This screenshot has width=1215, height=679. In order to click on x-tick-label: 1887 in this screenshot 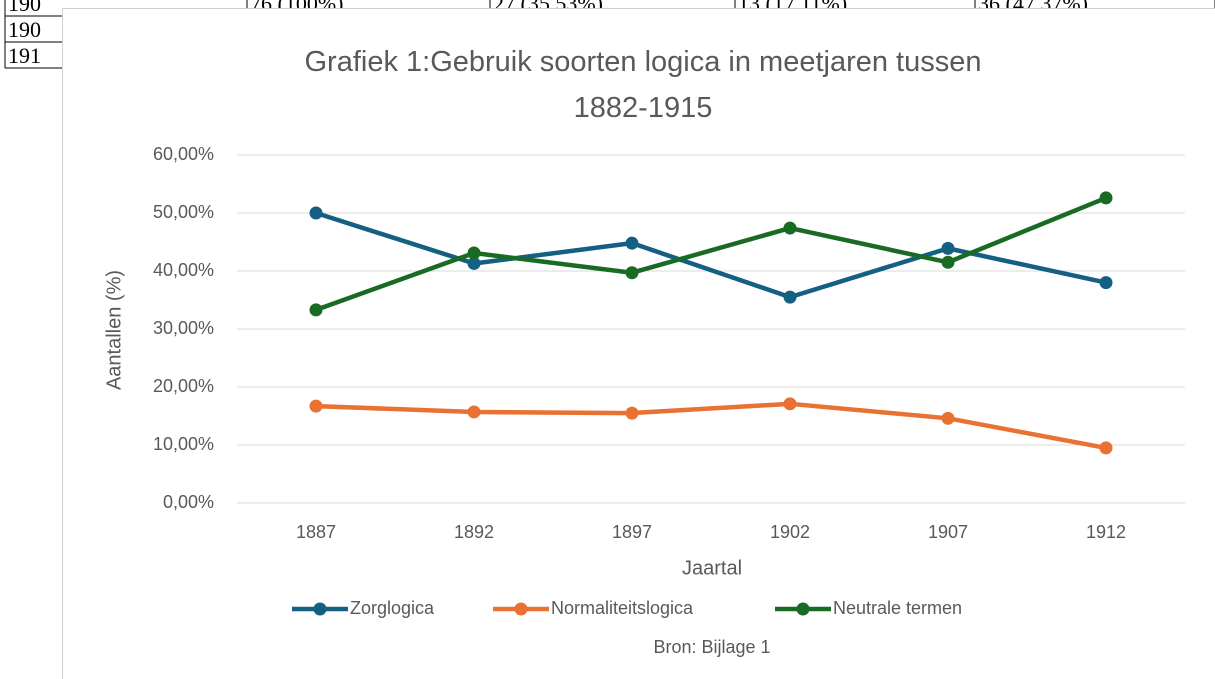, I will do `click(316, 532)`.